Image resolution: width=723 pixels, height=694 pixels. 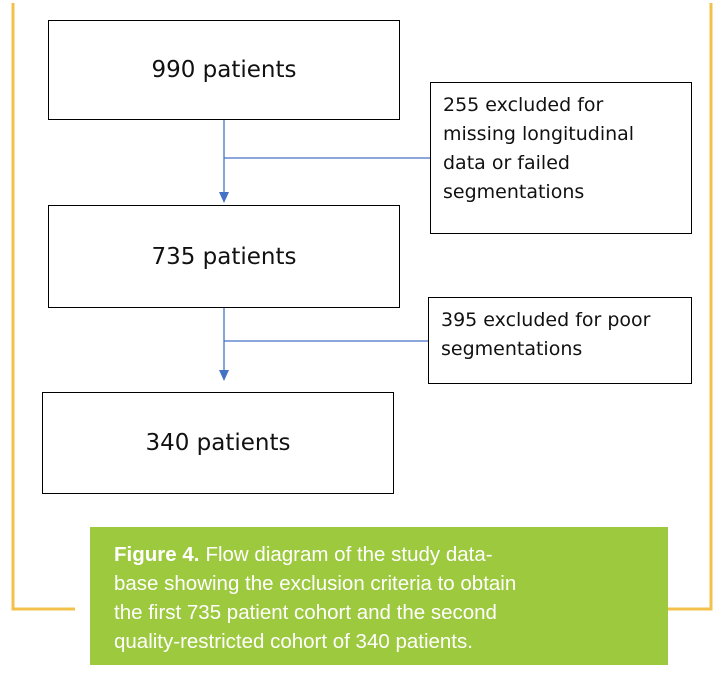 I want to click on caption-line: Figure 4. Flow diagram of the study data-, so click(x=391, y=554).